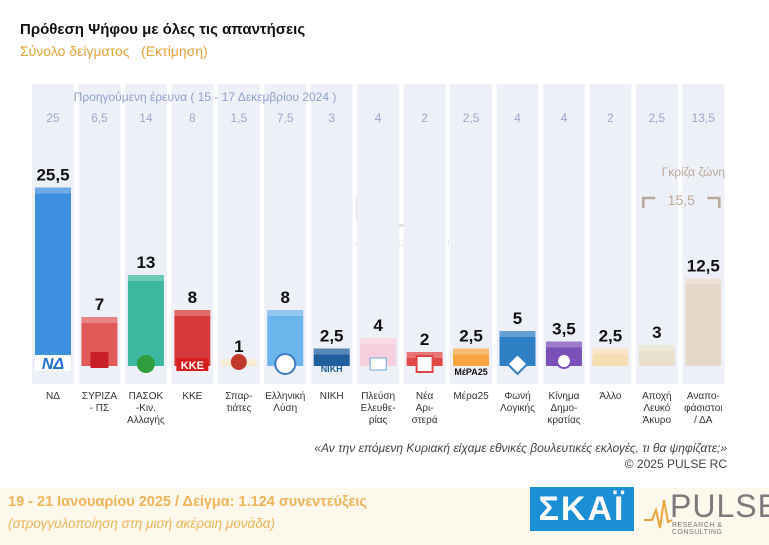  Describe the element at coordinates (424, 339) in the screenshot. I see `value-label: 2` at that location.